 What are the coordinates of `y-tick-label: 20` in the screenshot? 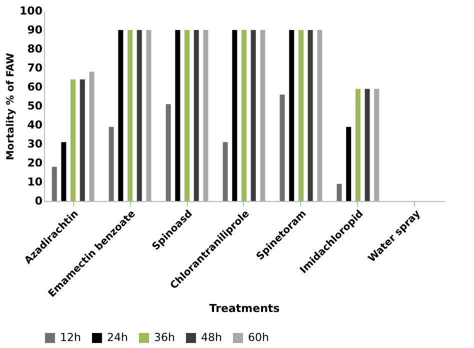 It's located at (35, 163).